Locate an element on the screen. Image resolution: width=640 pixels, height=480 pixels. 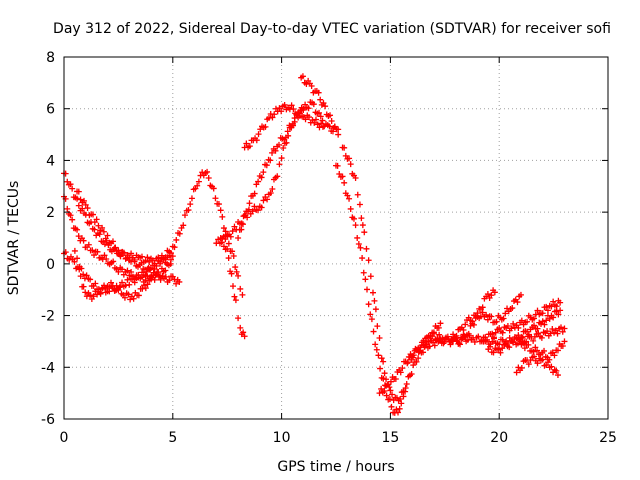
y-tick-label: 4 is located at coordinates (50, 161).